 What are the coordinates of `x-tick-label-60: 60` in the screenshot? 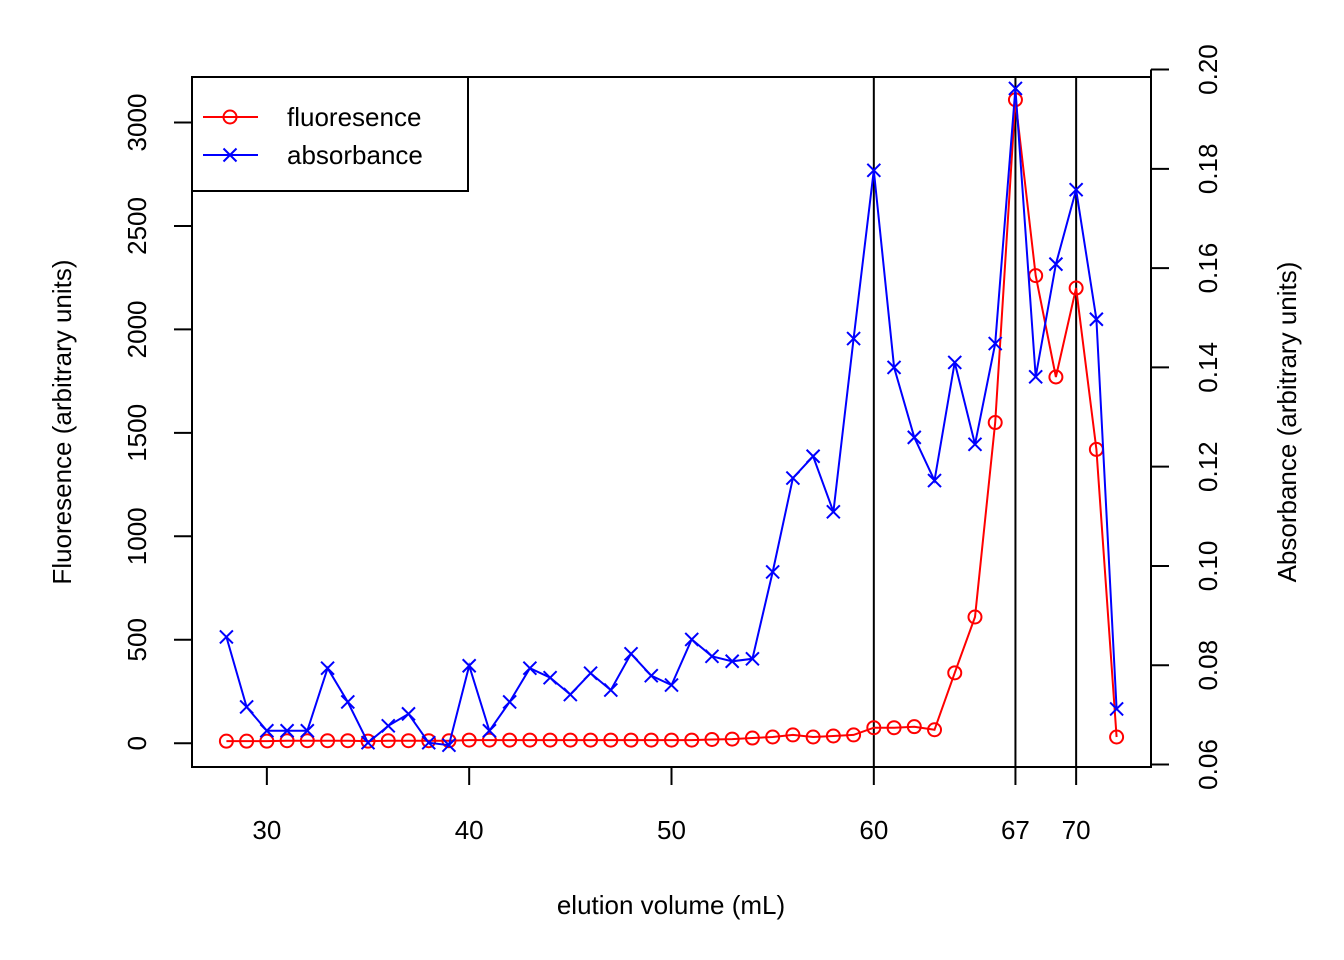 It's located at (873, 830).